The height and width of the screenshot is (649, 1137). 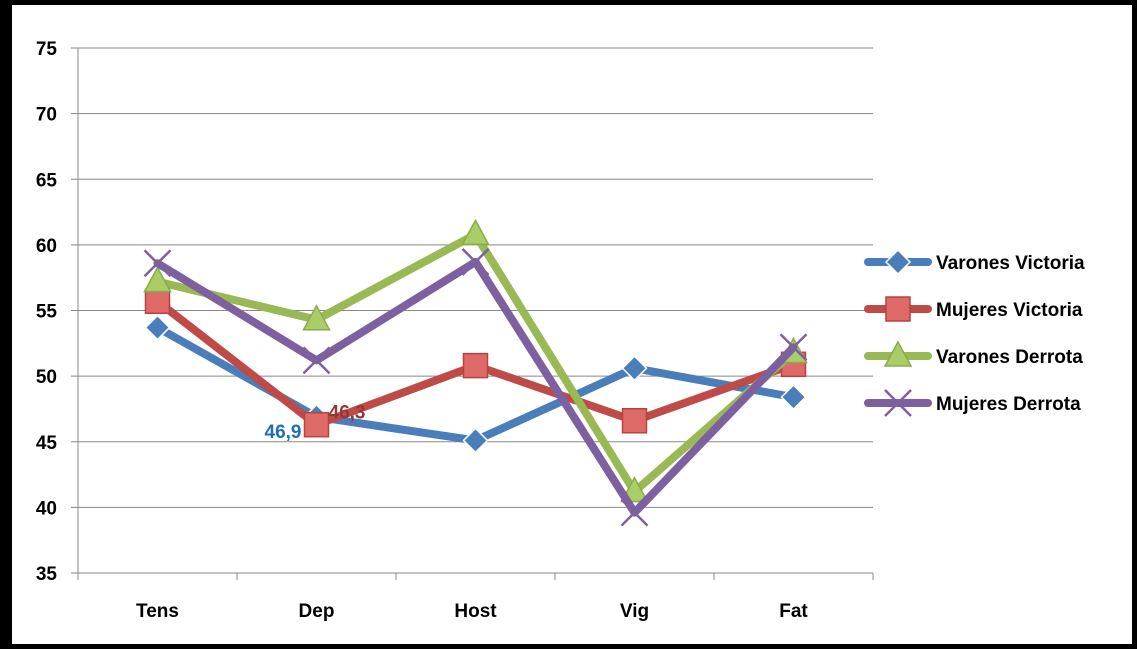 I want to click on y-tick-label: 70, so click(x=46, y=115).